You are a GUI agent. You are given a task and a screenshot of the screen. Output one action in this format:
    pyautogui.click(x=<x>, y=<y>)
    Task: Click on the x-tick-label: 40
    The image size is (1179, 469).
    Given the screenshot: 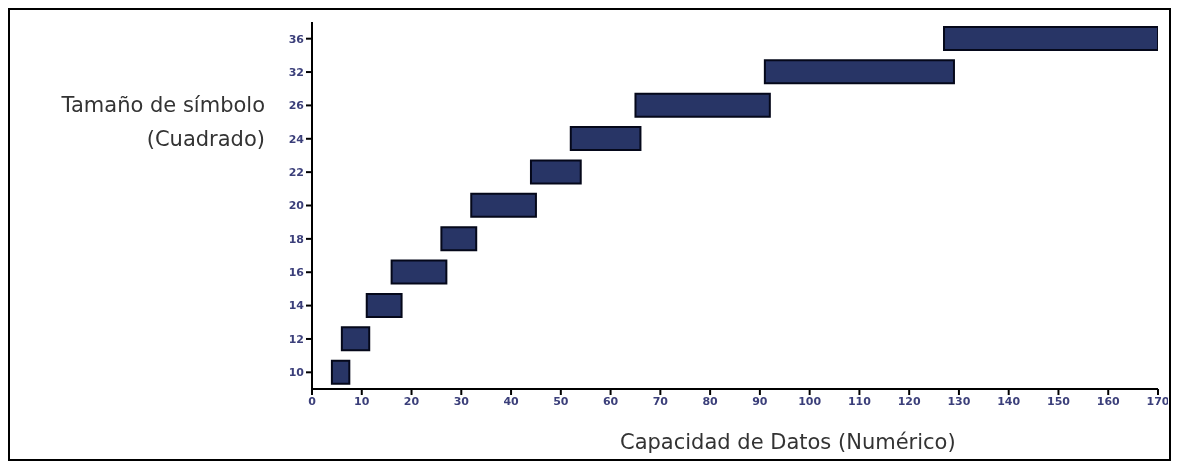 What is the action you would take?
    pyautogui.click(x=511, y=401)
    